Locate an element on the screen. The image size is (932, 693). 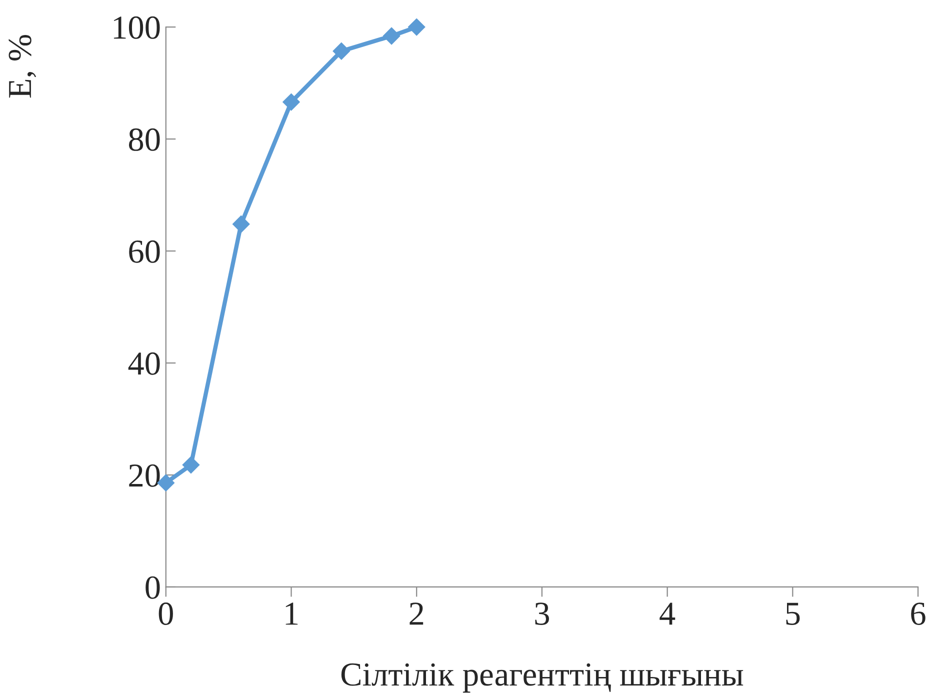
y-tick-label: 20 is located at coordinates (144, 475).